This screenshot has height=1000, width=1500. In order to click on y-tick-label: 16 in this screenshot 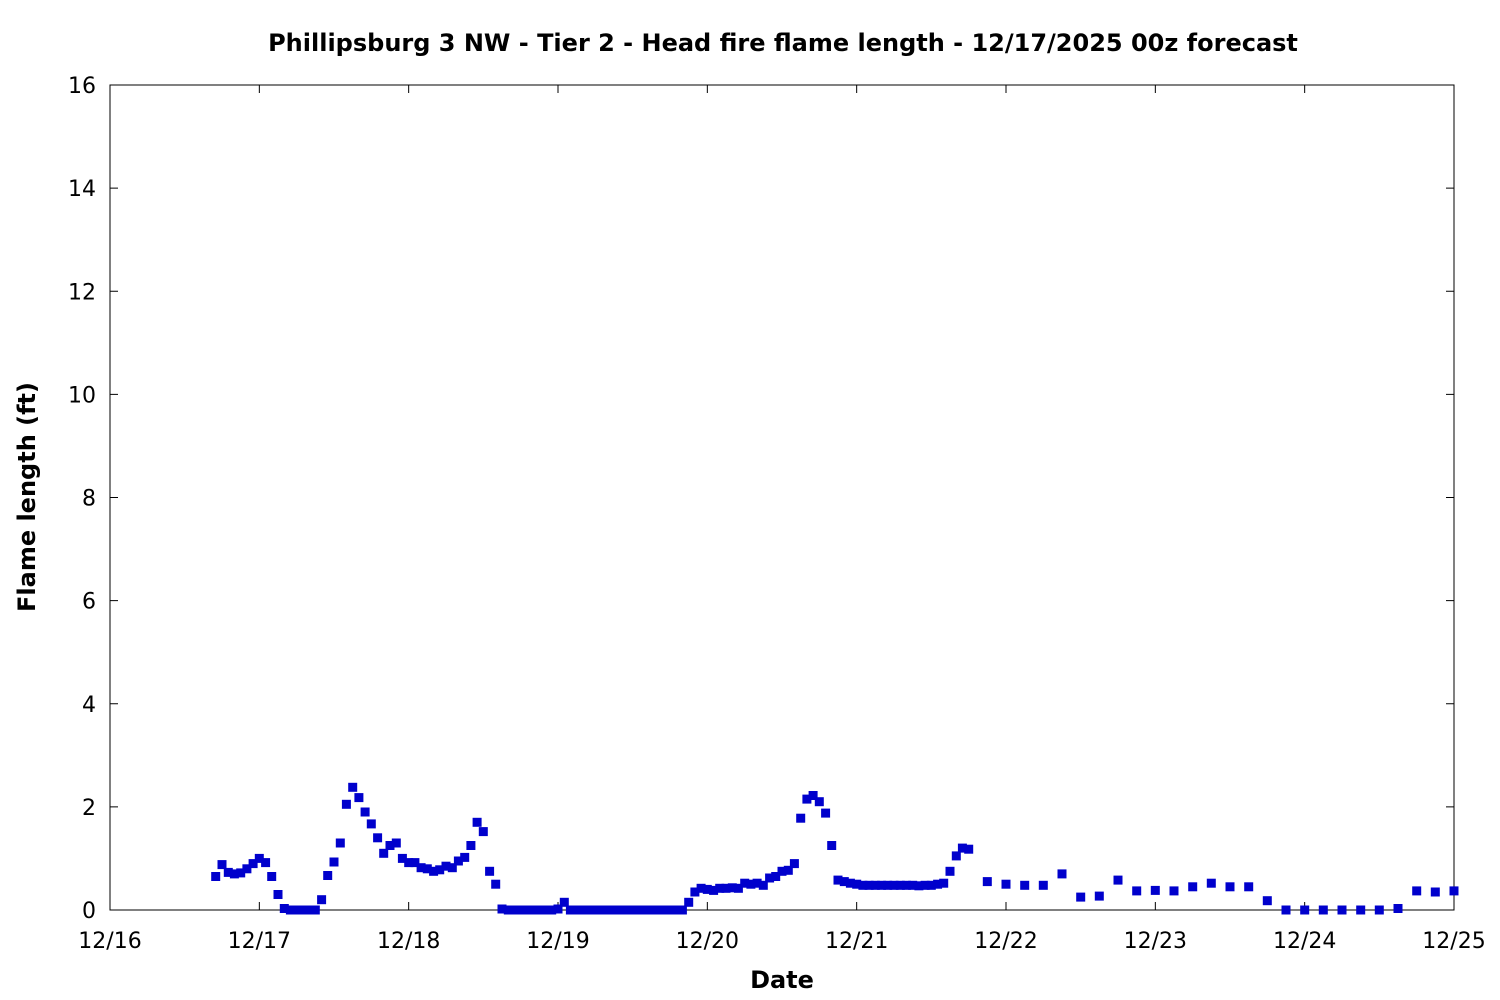, I will do `click(82, 86)`.